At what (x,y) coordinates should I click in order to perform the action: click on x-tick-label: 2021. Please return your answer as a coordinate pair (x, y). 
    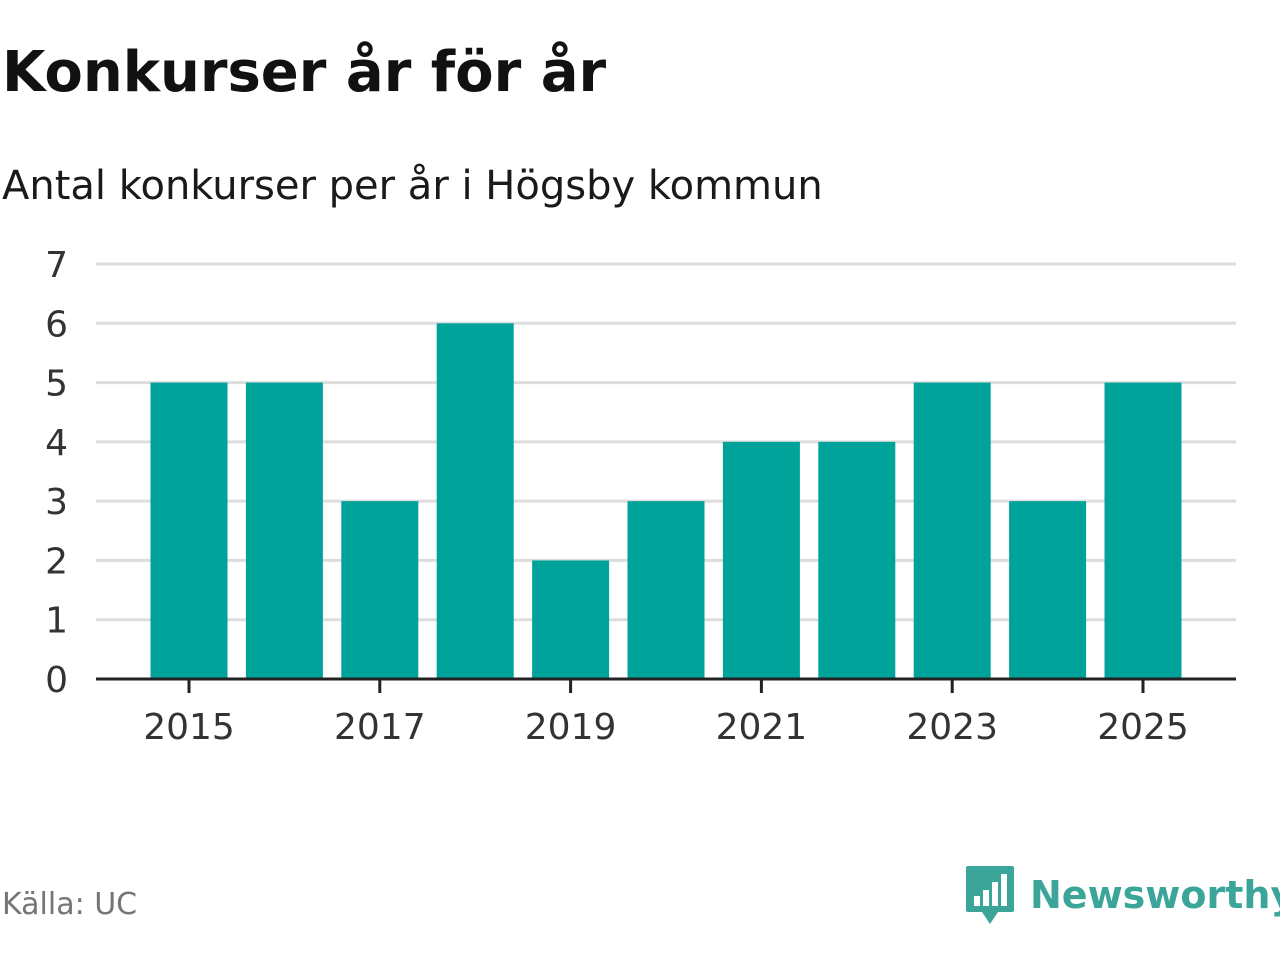
    Looking at the image, I should click on (762, 727).